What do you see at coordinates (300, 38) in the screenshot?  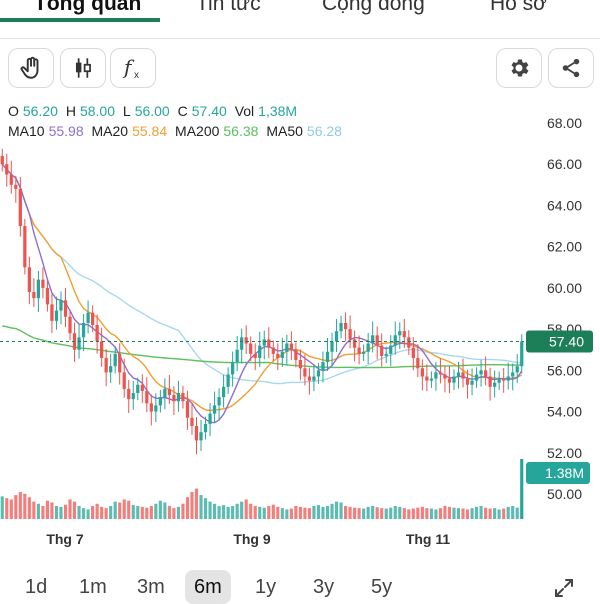 I see `divider` at bounding box center [300, 38].